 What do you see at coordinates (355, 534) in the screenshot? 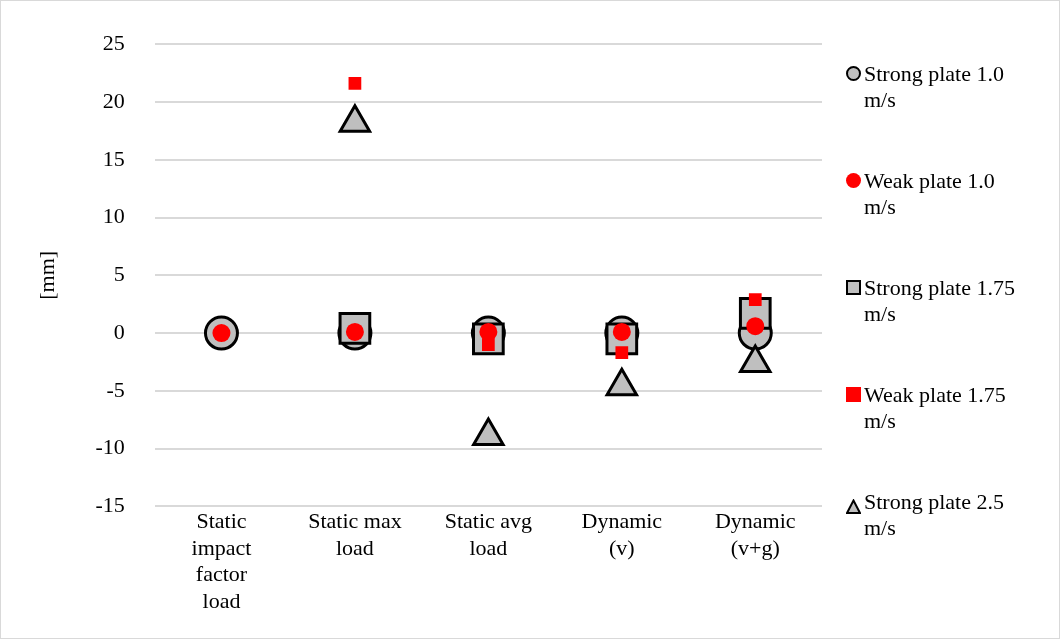
I see `x-tick-label: Static max load` at bounding box center [355, 534].